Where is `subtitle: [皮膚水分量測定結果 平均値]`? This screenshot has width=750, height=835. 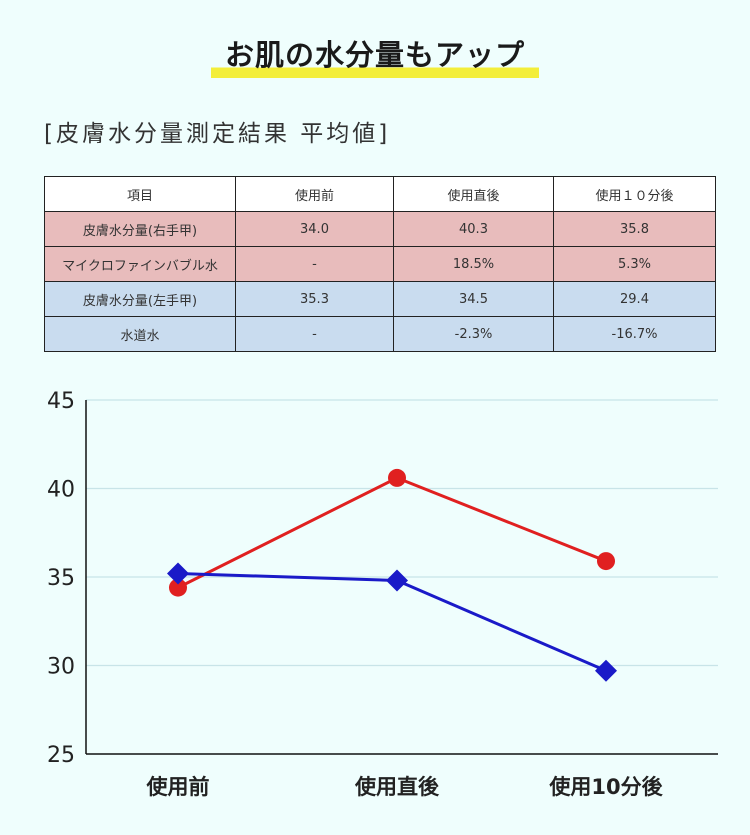 subtitle: [皮膚水分量測定結果 平均値] is located at coordinates (217, 134).